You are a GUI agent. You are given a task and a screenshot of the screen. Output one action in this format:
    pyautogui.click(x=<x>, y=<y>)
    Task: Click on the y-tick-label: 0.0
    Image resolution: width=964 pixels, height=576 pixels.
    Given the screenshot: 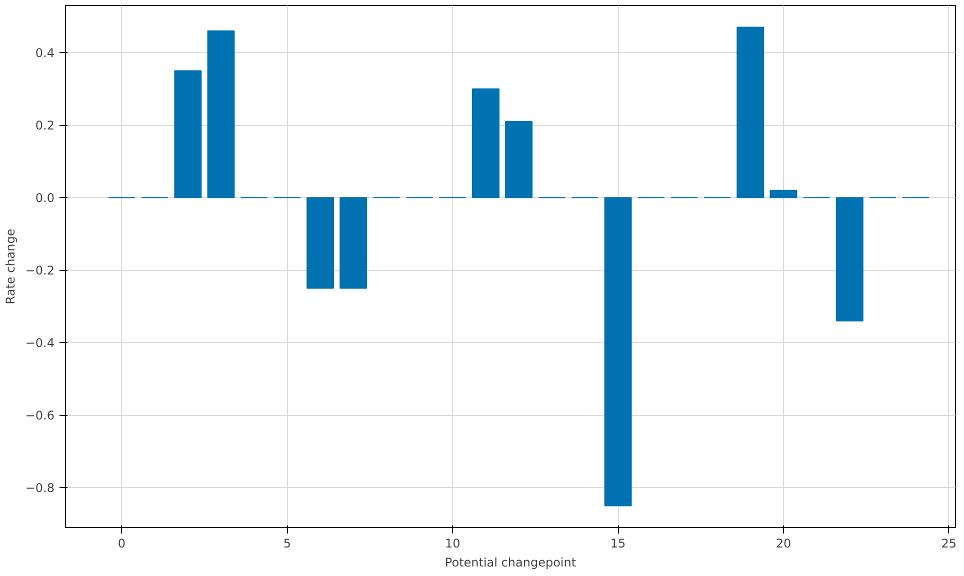 What is the action you would take?
    pyautogui.click(x=45, y=198)
    